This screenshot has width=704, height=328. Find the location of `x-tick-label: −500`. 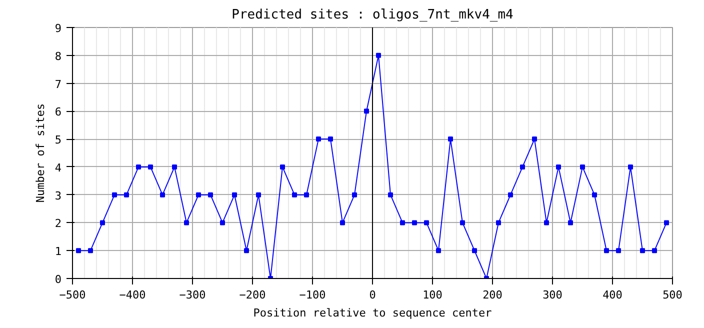

x-tick-label: −500 is located at coordinates (72, 295).